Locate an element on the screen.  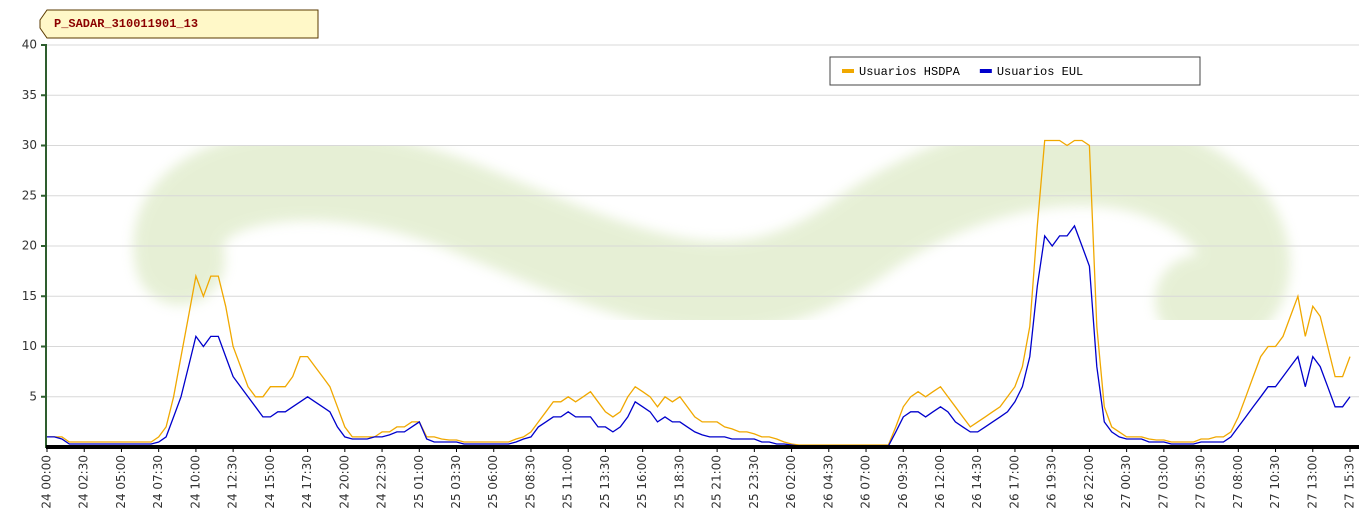
y-tick-label: 20 is located at coordinates (29, 246).